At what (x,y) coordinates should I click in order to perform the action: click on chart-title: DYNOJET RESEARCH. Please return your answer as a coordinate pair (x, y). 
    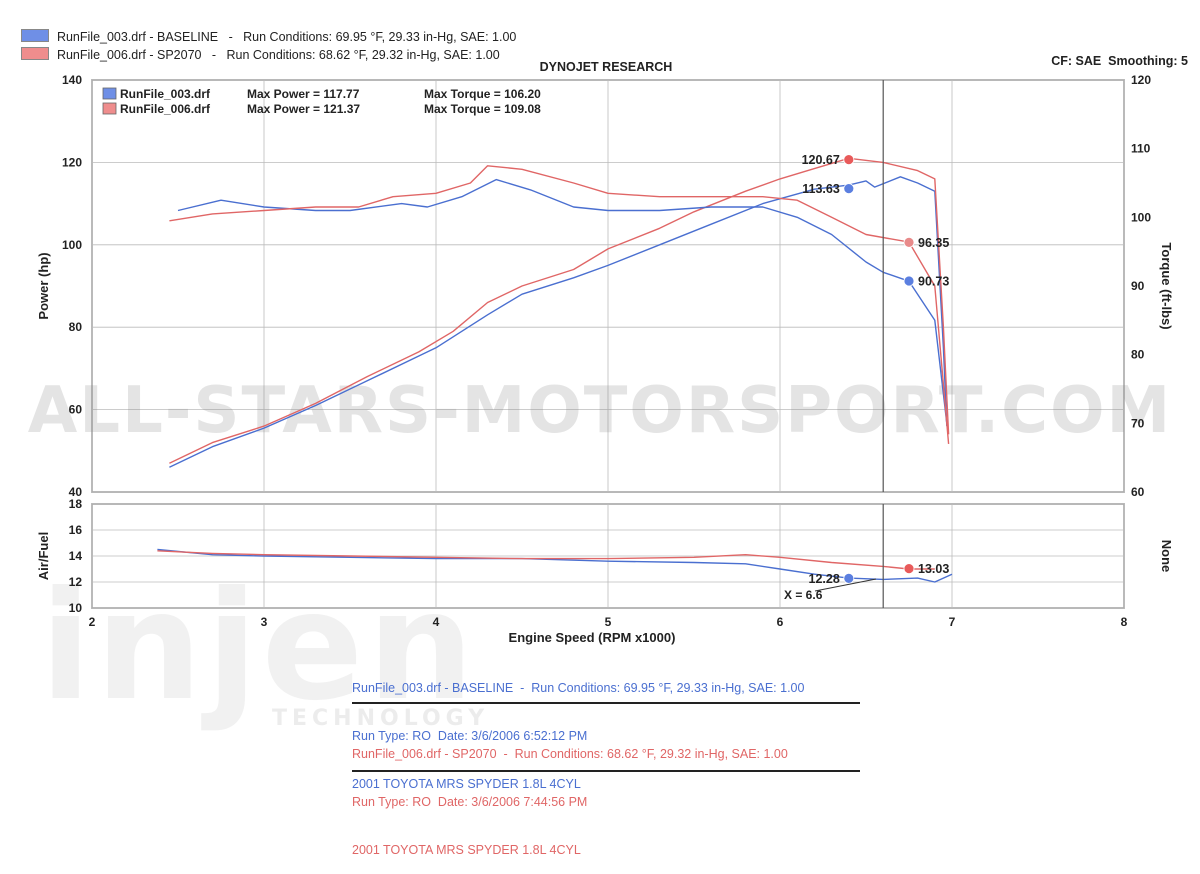
    Looking at the image, I should click on (606, 67).